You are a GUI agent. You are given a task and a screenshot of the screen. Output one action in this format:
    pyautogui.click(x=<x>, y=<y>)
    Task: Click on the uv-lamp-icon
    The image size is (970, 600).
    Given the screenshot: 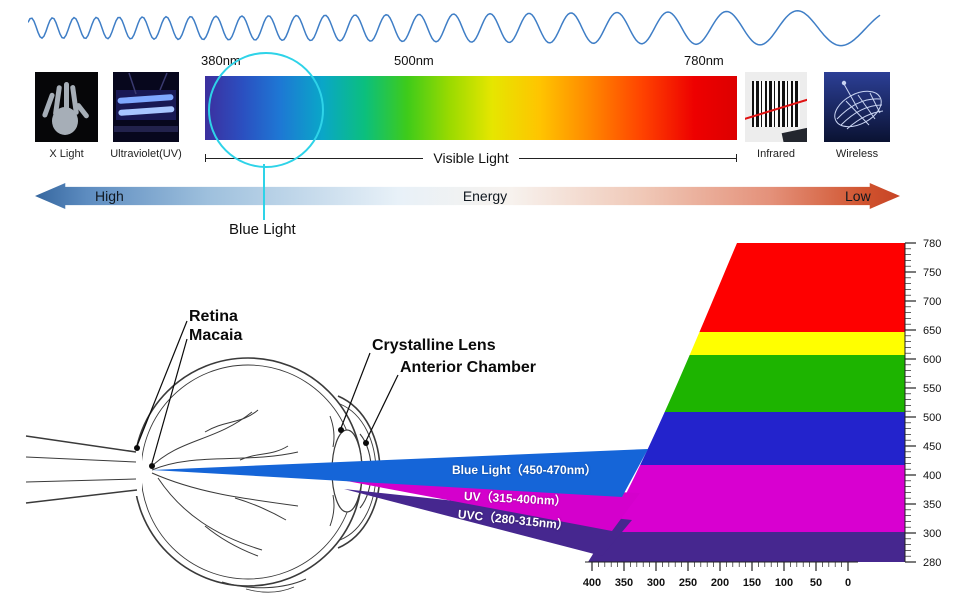 What is the action you would take?
    pyautogui.click(x=146, y=107)
    